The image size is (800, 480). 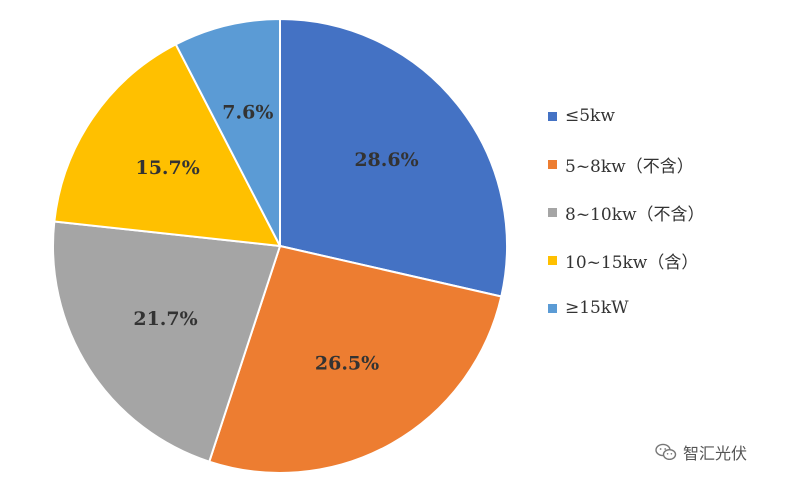 What do you see at coordinates (165, 319) in the screenshot?
I see `data-label-3: 21.7%` at bounding box center [165, 319].